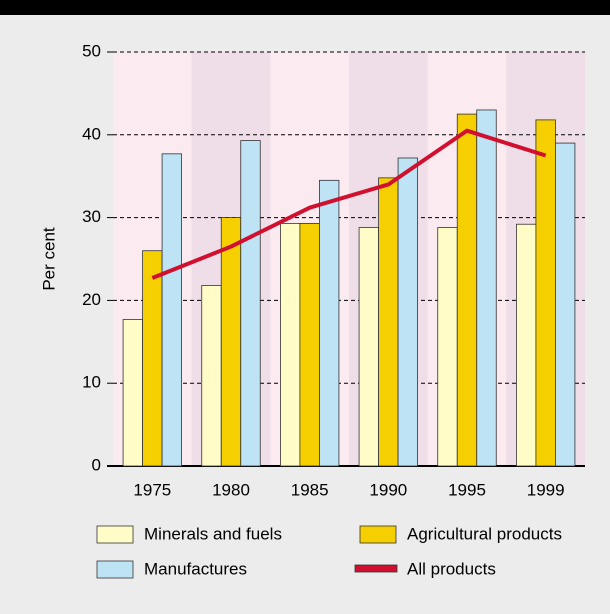  I want to click on legend-label: Minerals and fuels, so click(213, 533).